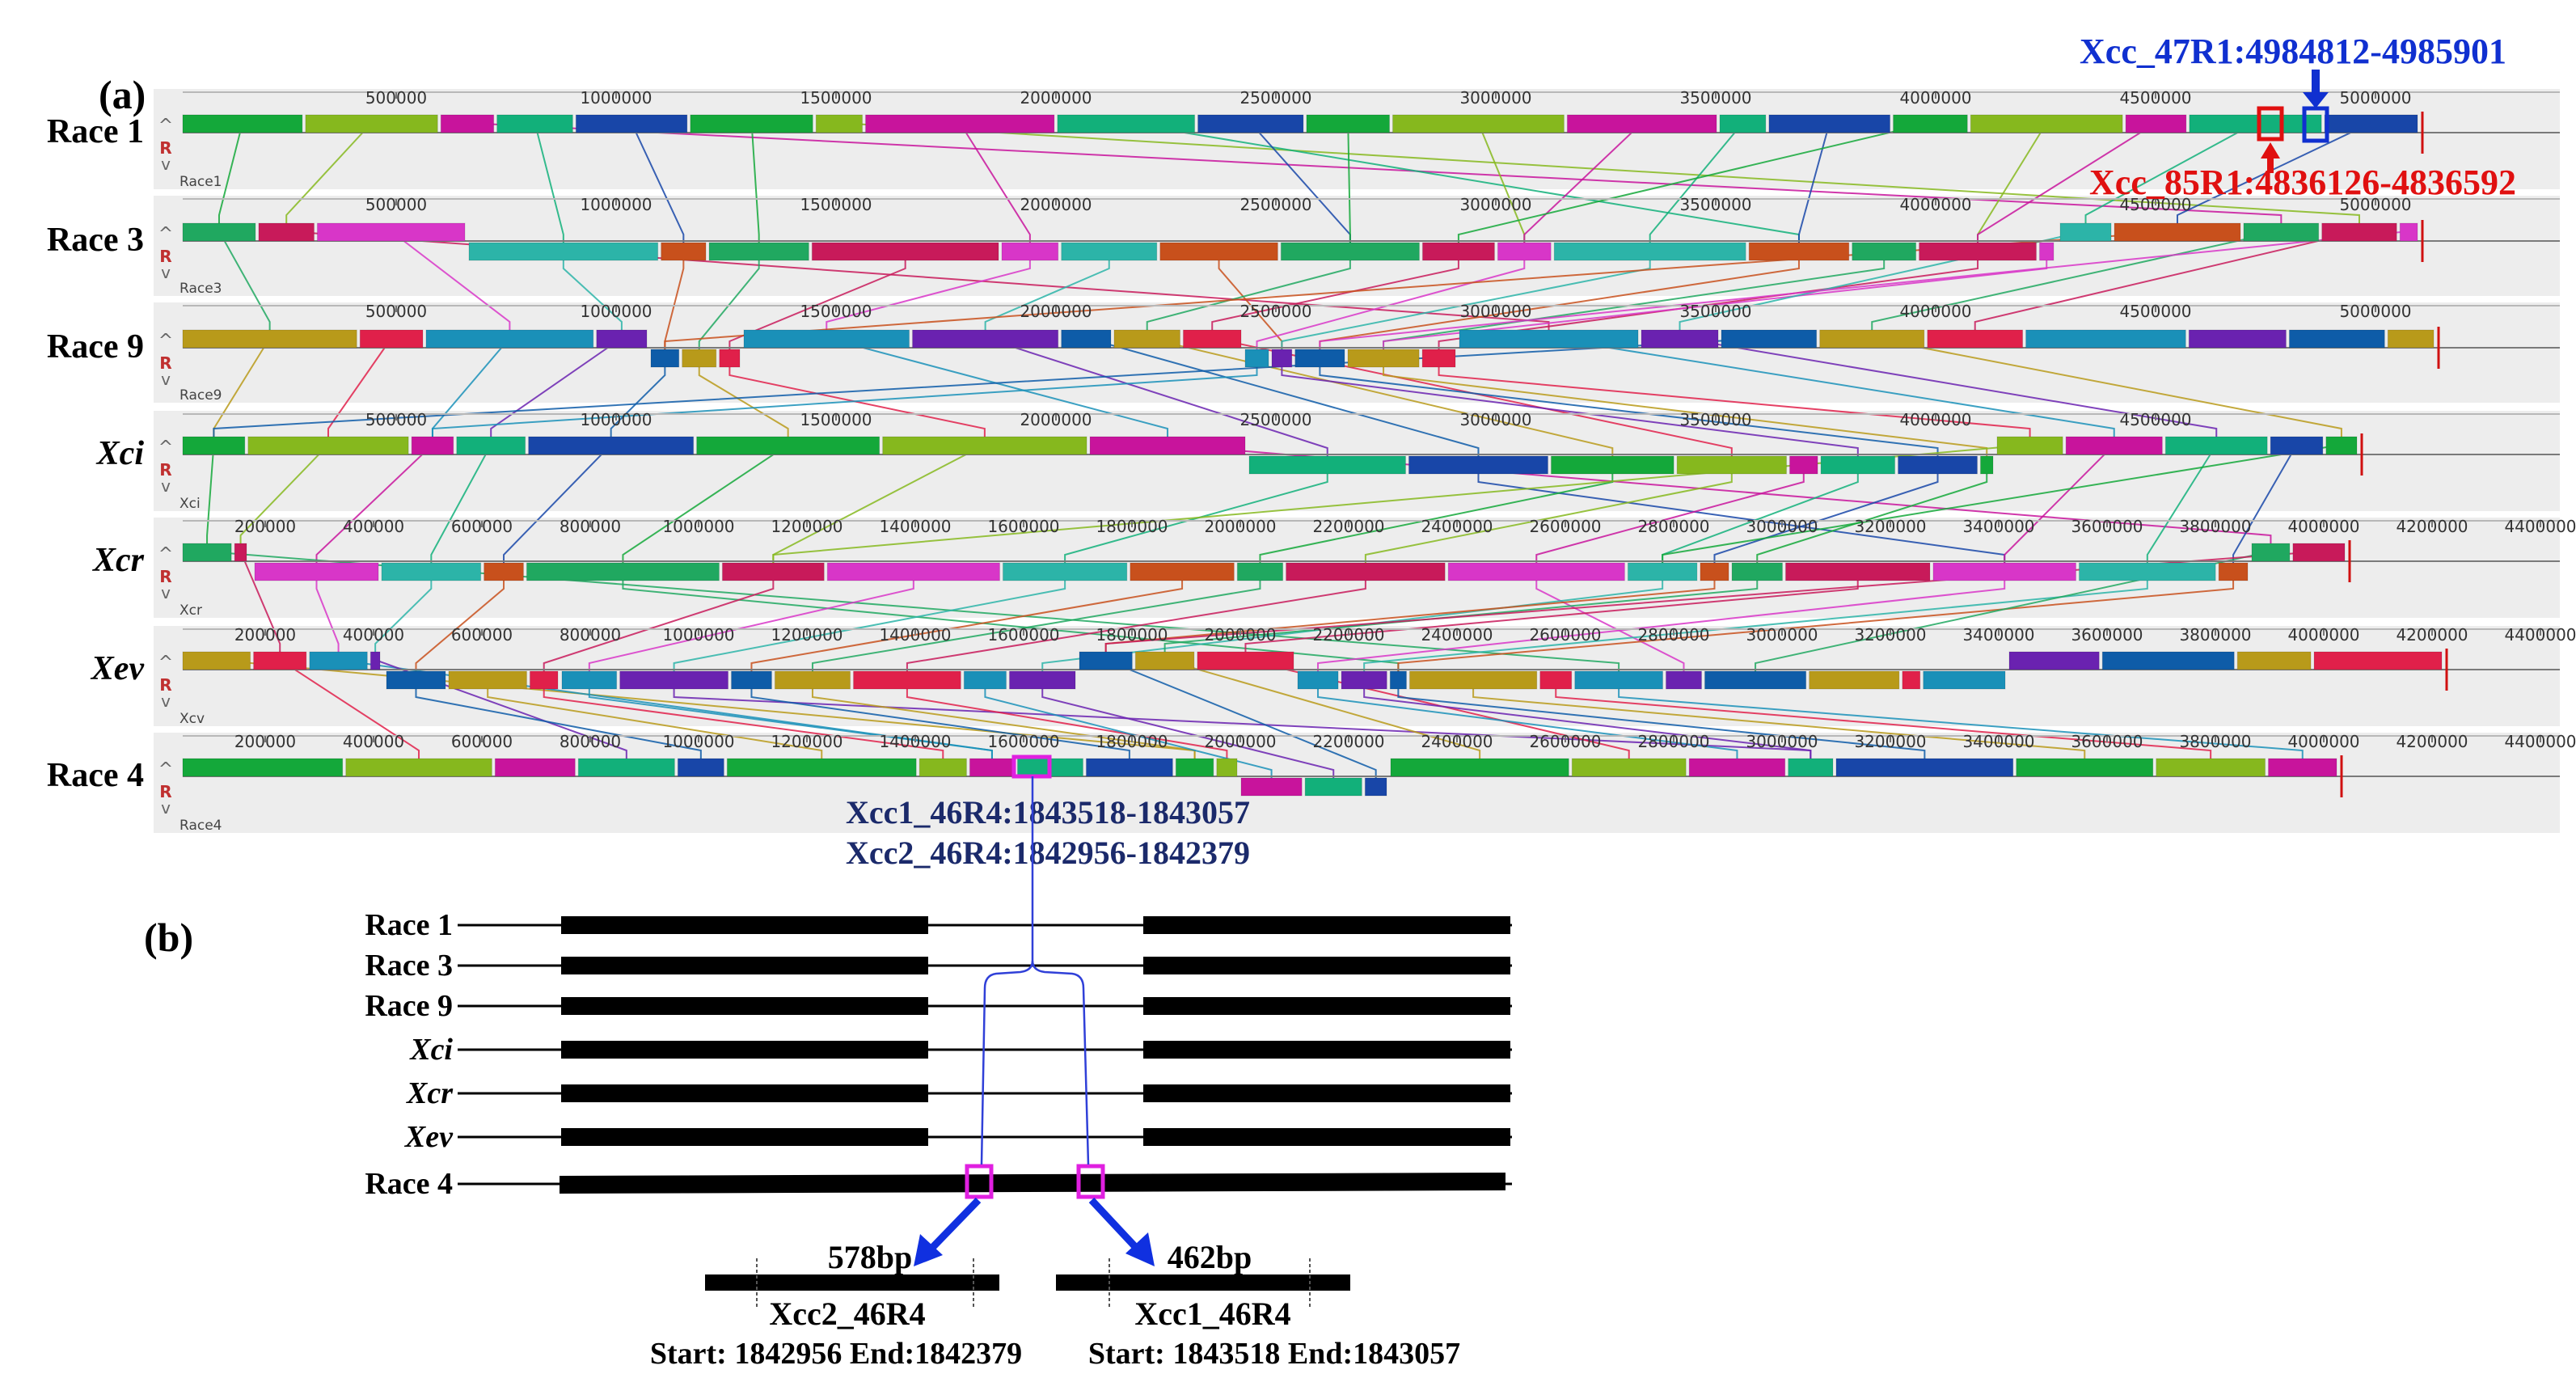  What do you see at coordinates (1023, 635) in the screenshot?
I see `ruler-tick-label: 1600000` at bounding box center [1023, 635].